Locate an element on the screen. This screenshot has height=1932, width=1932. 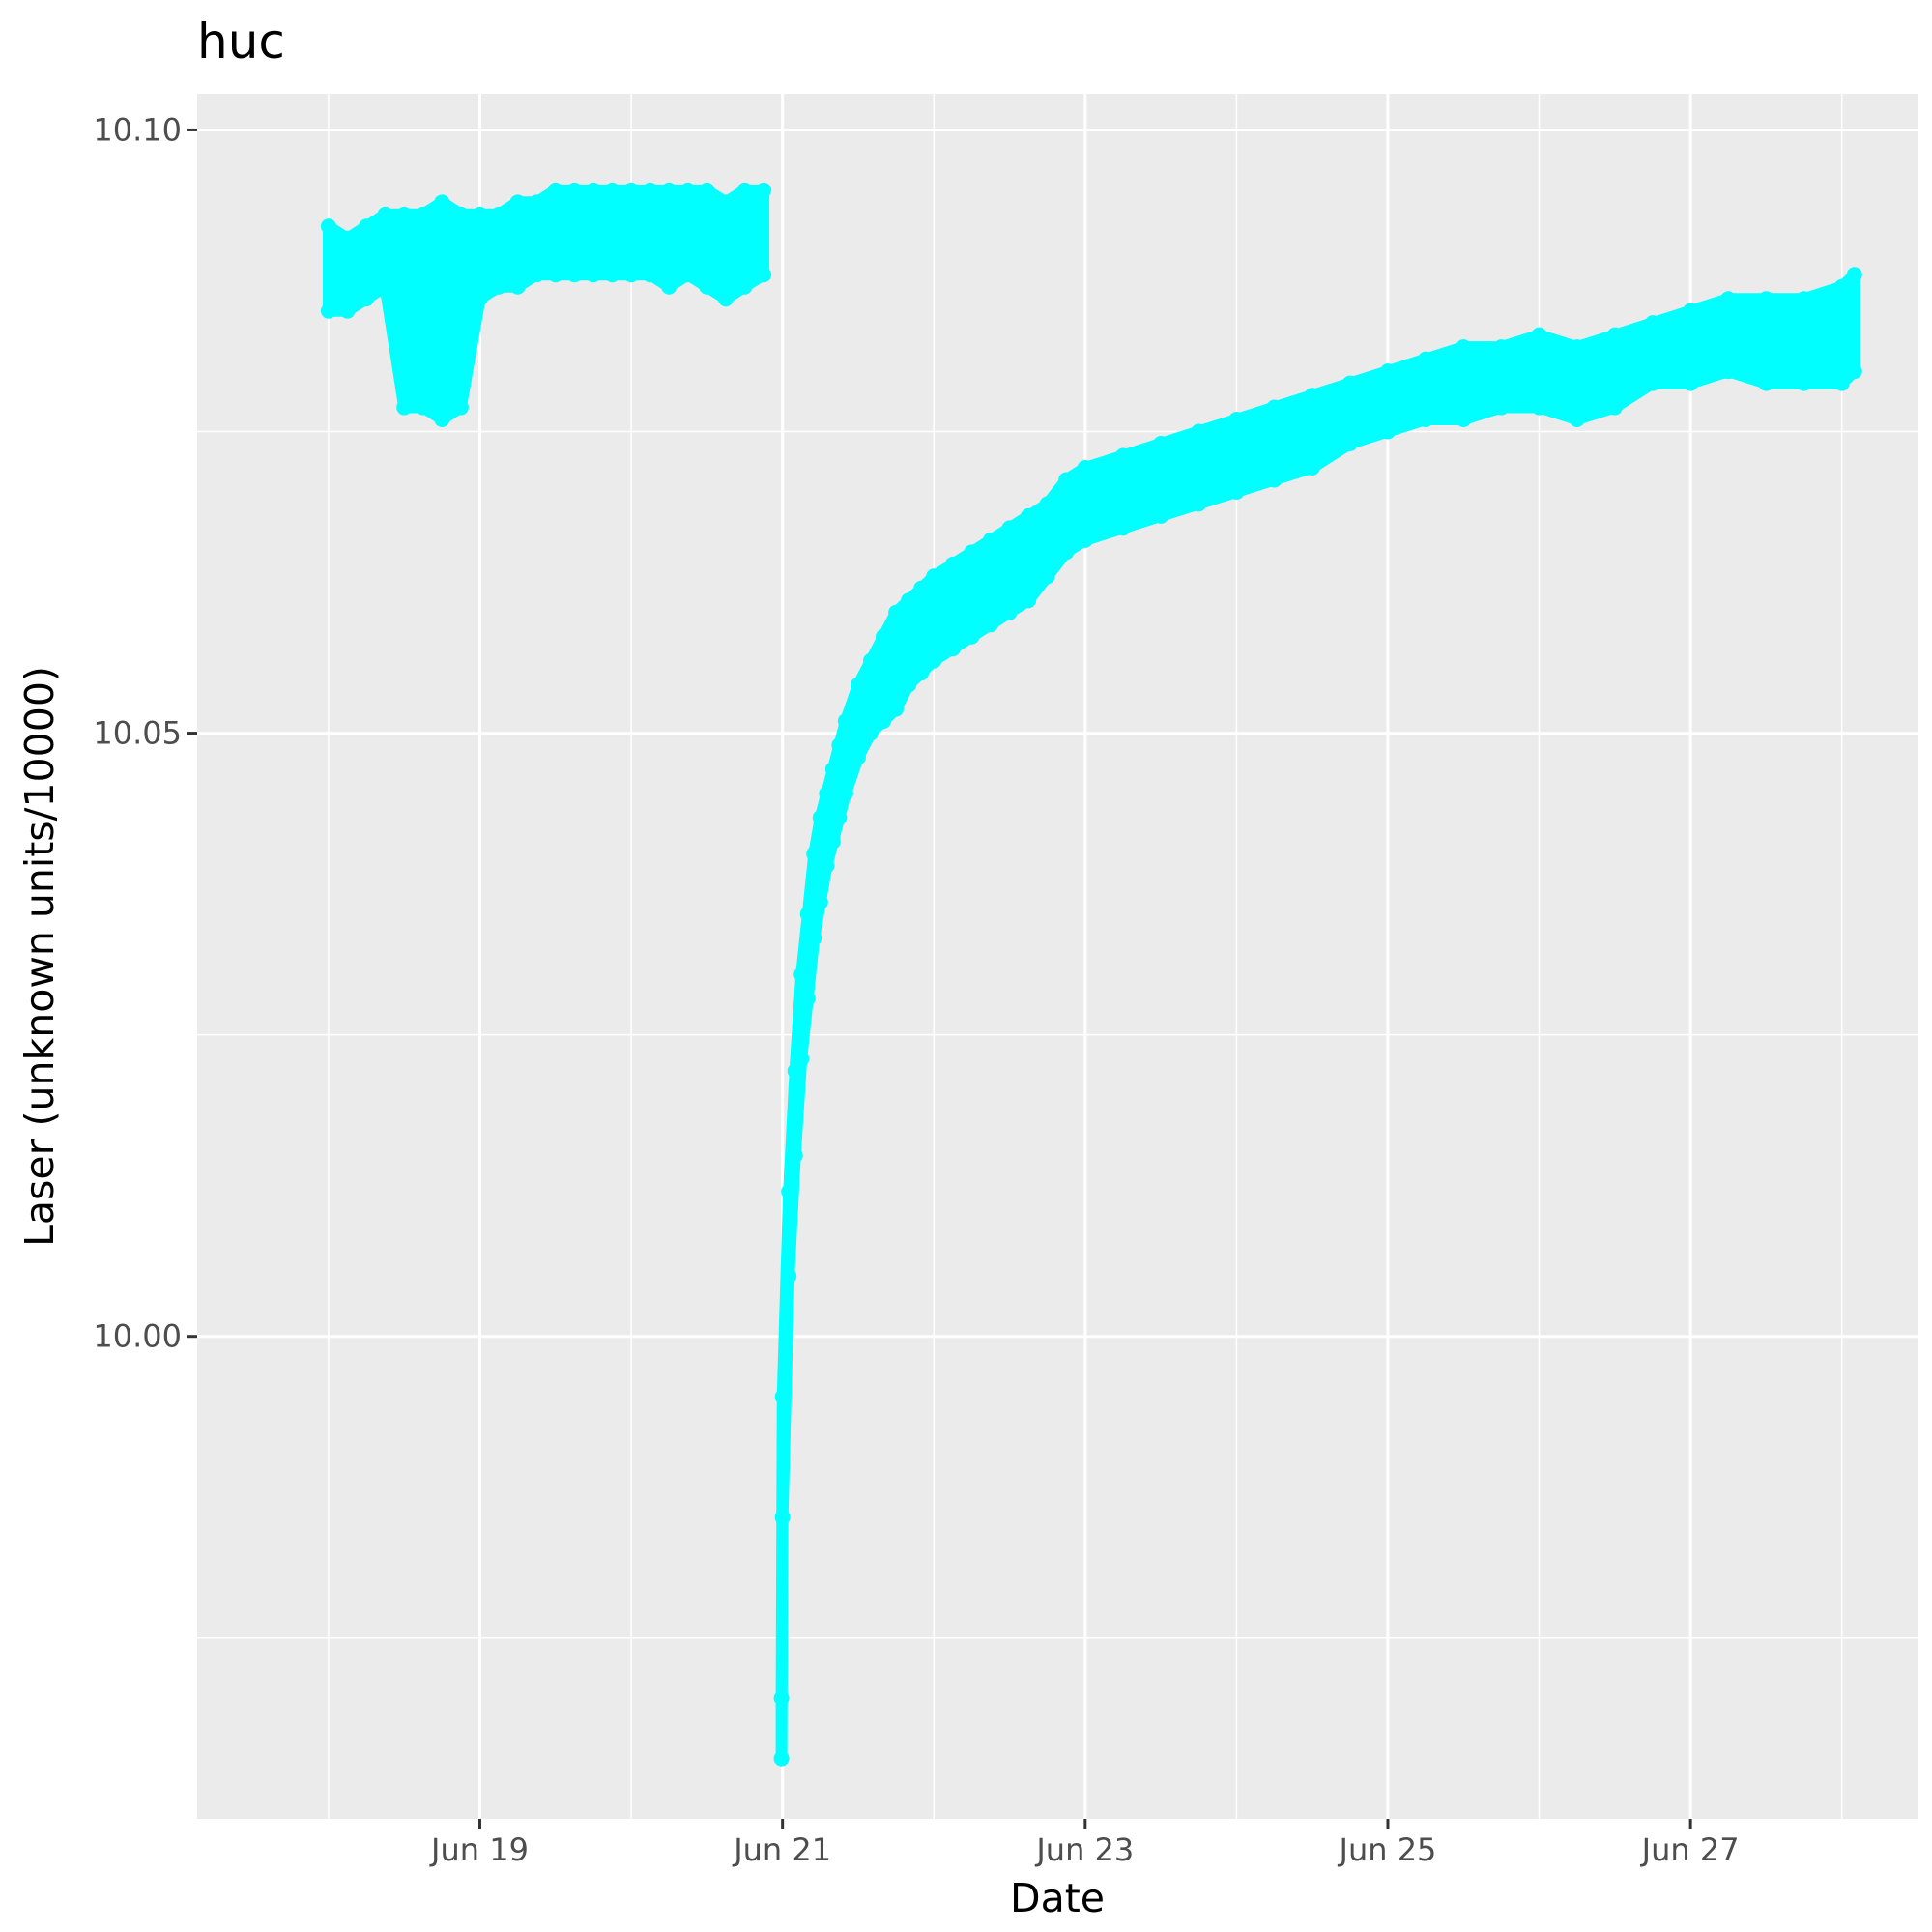
x-axis-title: Date is located at coordinates (1057, 1898).